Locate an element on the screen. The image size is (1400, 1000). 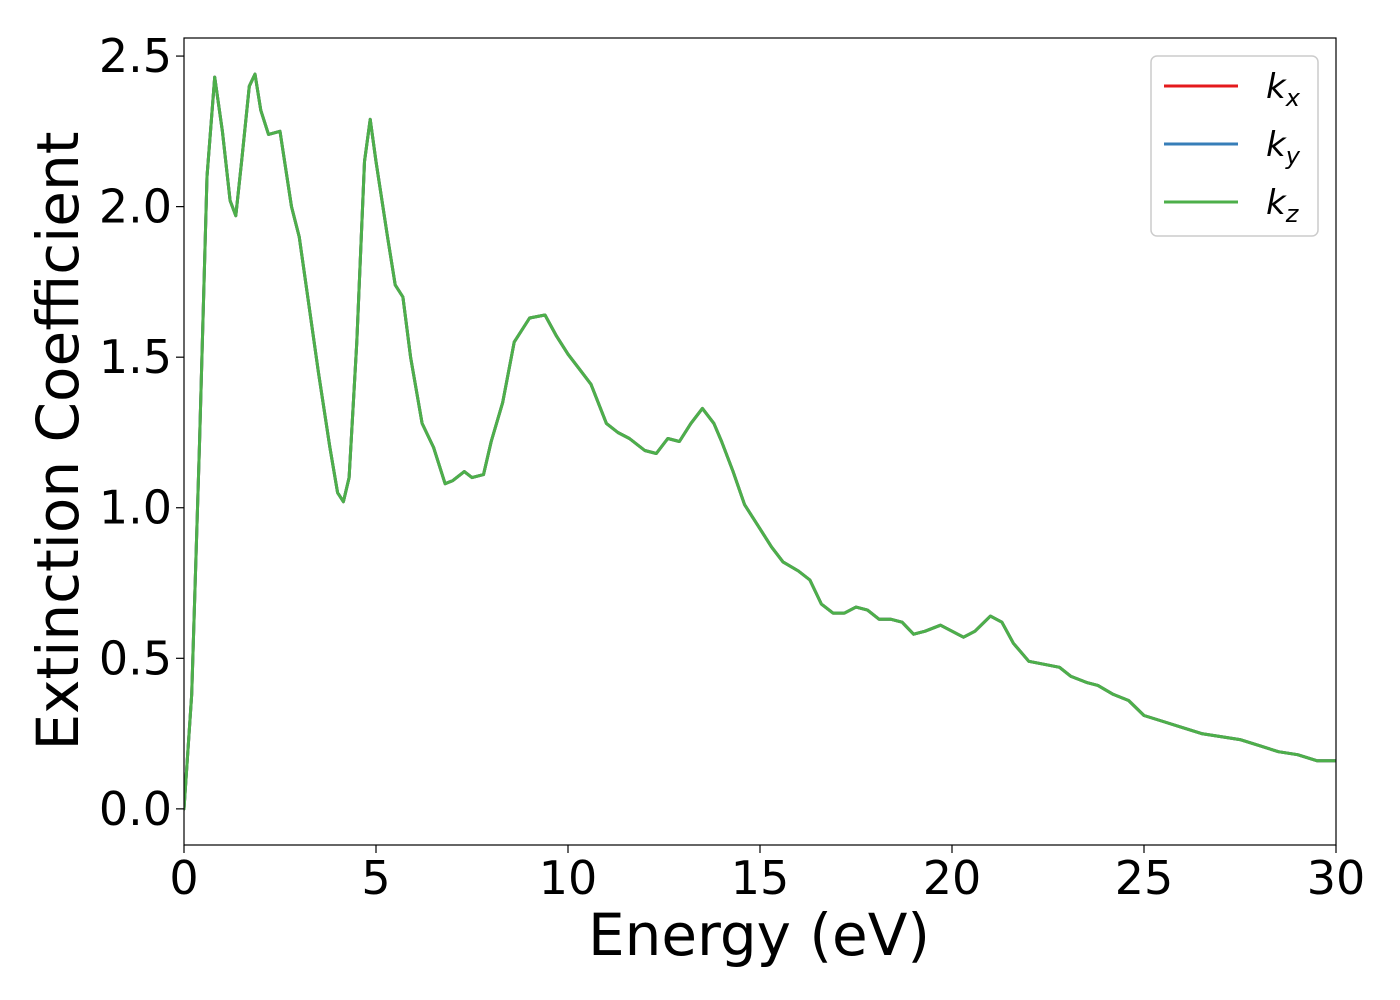
legend-box is located at coordinates (1234, 146).